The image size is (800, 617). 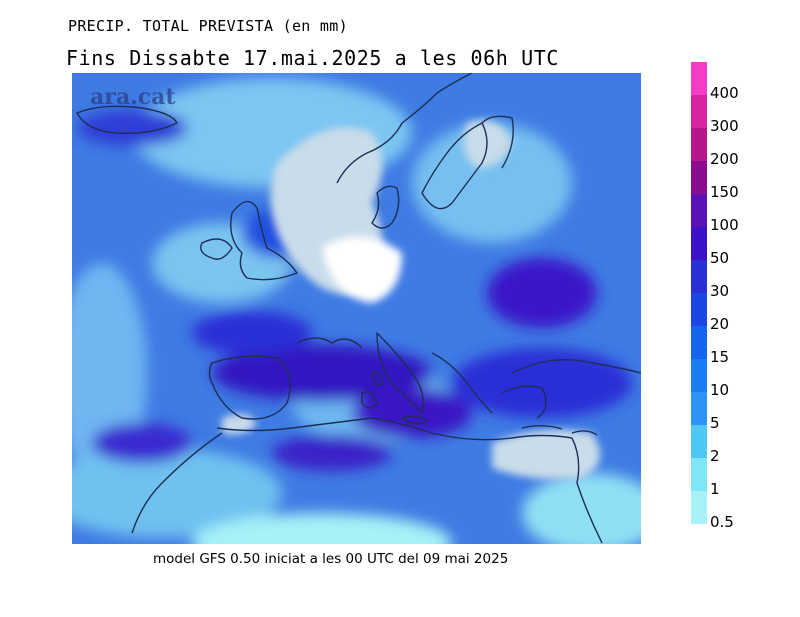 I want to click on sicily-coast, so click(x=414, y=420).